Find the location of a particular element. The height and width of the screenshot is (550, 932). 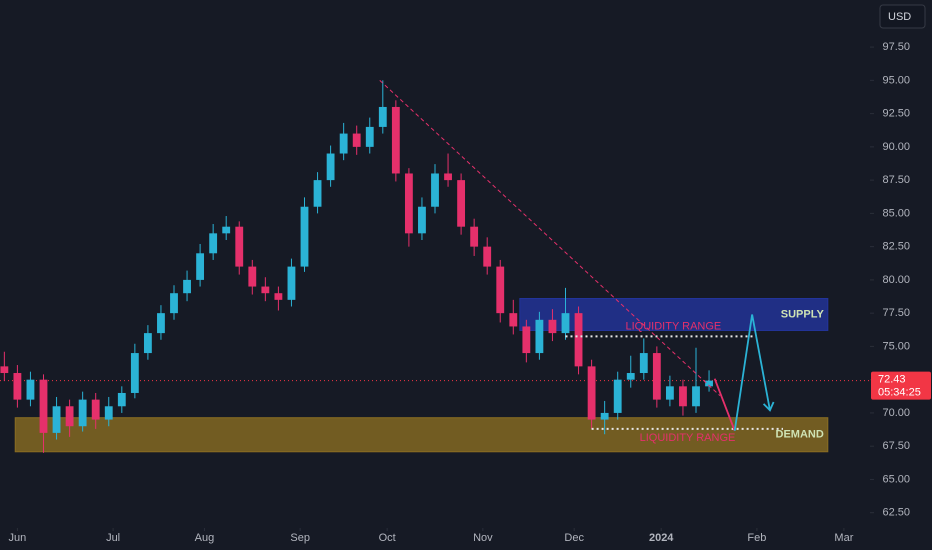

y-tick-label: 62.50 is located at coordinates (896, 513).